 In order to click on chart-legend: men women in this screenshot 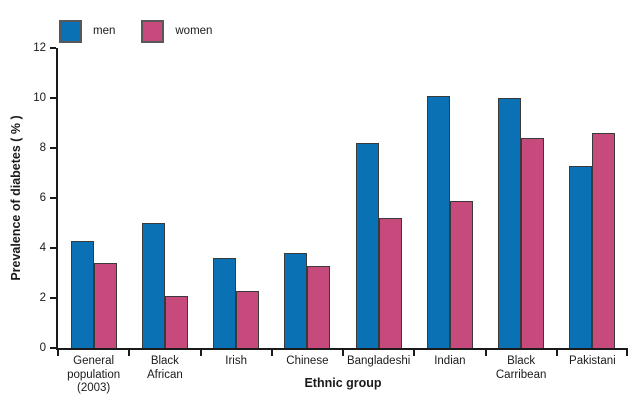, I will do `click(148, 31)`.